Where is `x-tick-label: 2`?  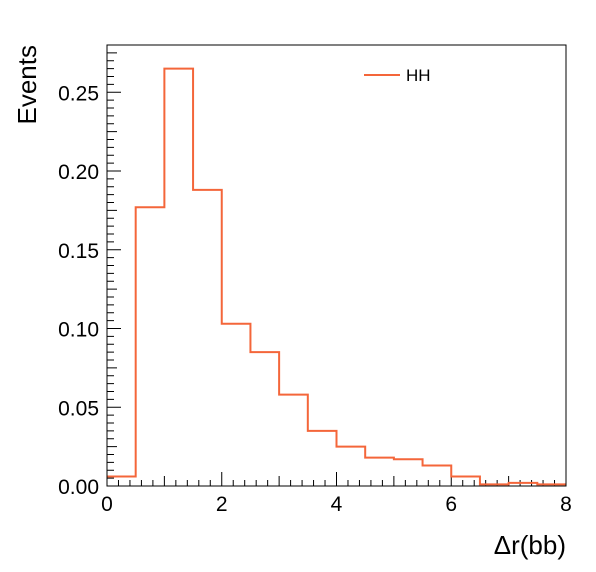
x-tick-label: 2 is located at coordinates (222, 504).